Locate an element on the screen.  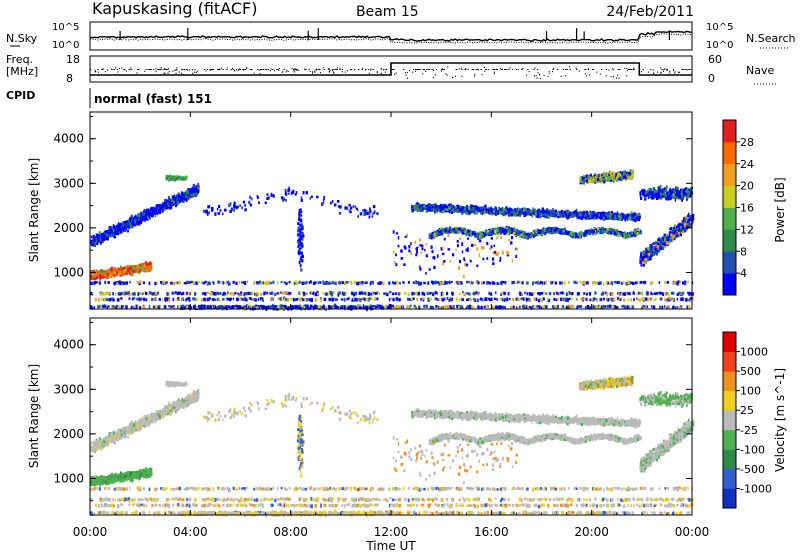
freq-tick-high: 18 is located at coordinates (73, 59).